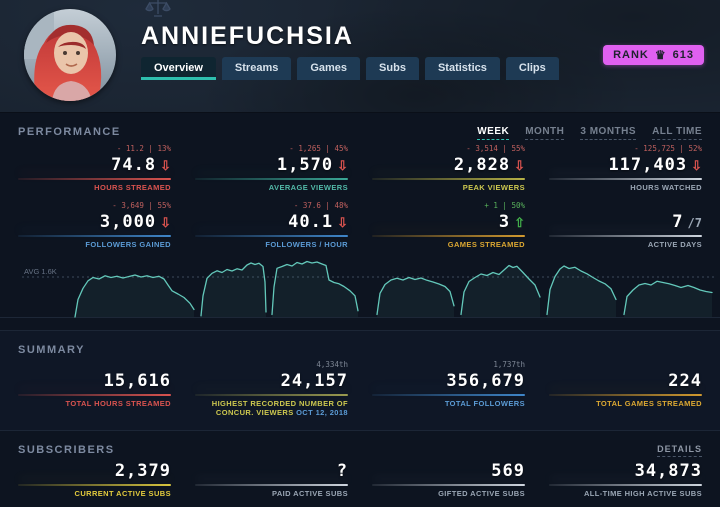 The height and width of the screenshot is (507, 720). I want to click on stat-label: FOLLOWERS / HOUR, so click(306, 245).